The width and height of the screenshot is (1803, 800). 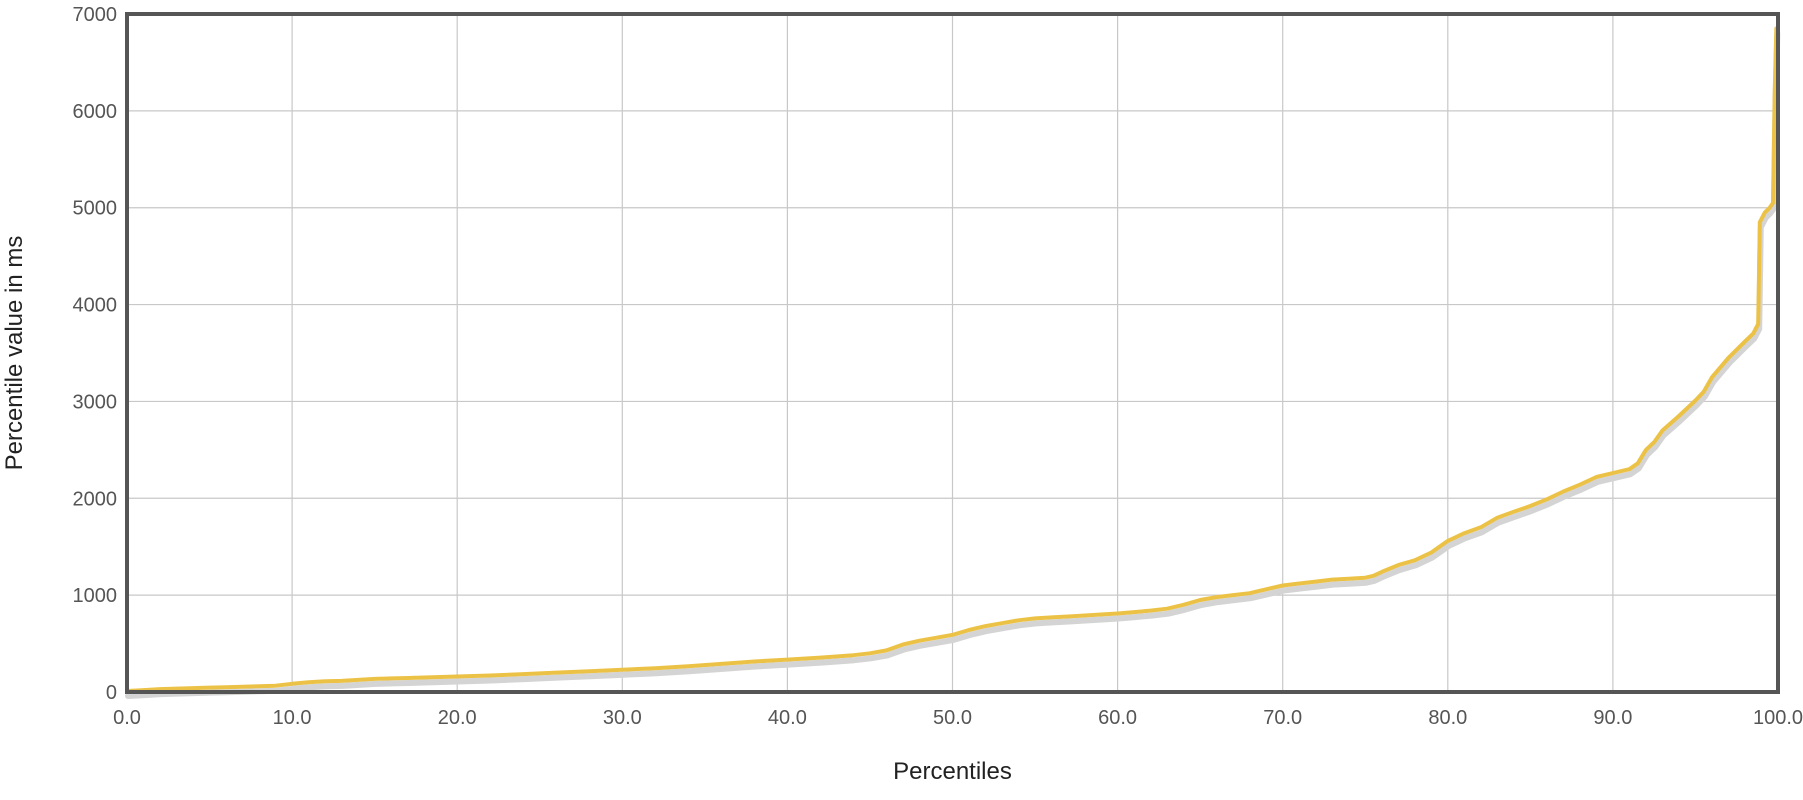 I want to click on x-tick-label: 60.0, so click(x=1117, y=718).